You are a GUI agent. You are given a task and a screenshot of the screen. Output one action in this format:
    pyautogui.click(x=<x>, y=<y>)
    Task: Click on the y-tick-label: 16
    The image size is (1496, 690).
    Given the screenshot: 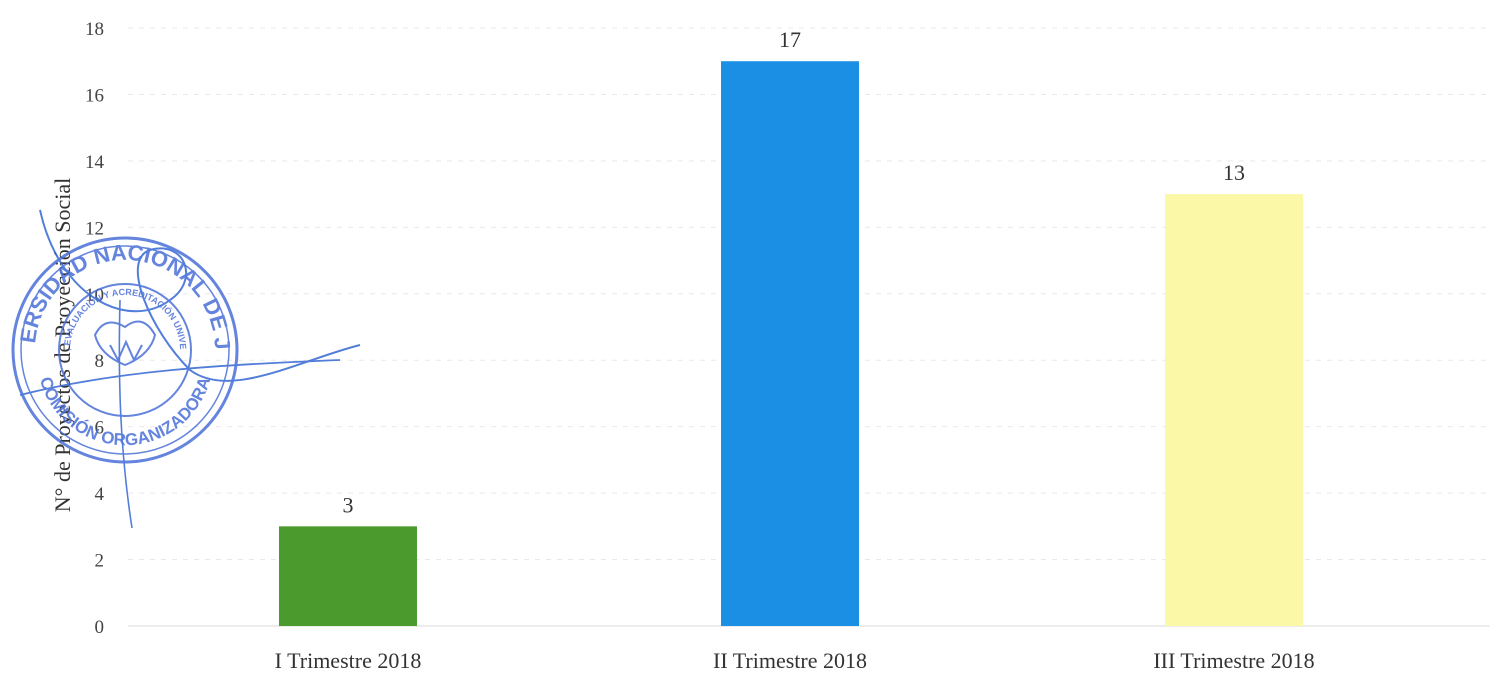 What is the action you would take?
    pyautogui.click(x=94, y=95)
    